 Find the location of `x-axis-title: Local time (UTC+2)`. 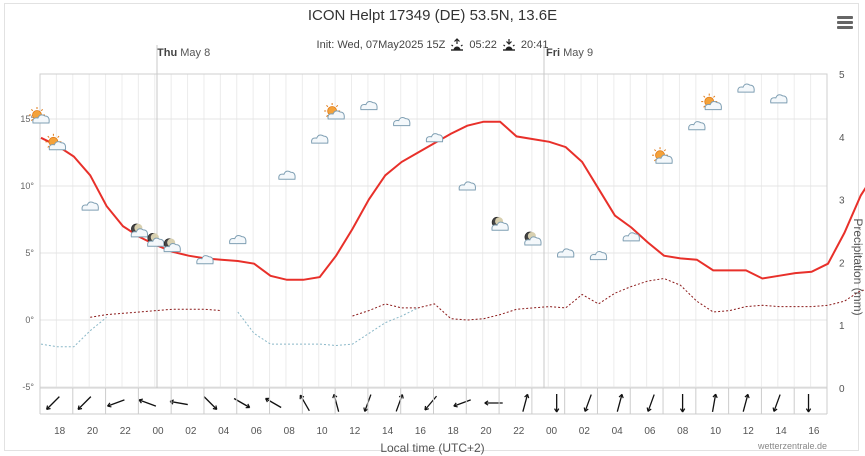

x-axis-title: Local time (UTC+2) is located at coordinates (432, 448).